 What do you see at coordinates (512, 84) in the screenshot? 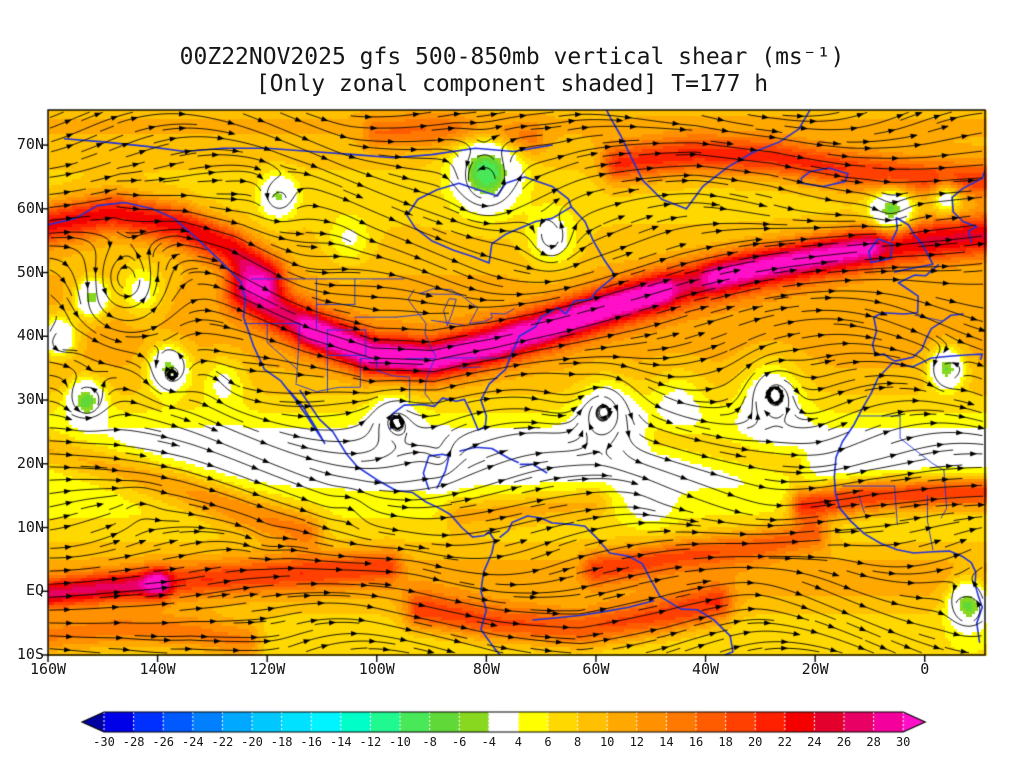
I see `chart-subtitle: [Only zonal component shaded] T=177 h` at bounding box center [512, 84].